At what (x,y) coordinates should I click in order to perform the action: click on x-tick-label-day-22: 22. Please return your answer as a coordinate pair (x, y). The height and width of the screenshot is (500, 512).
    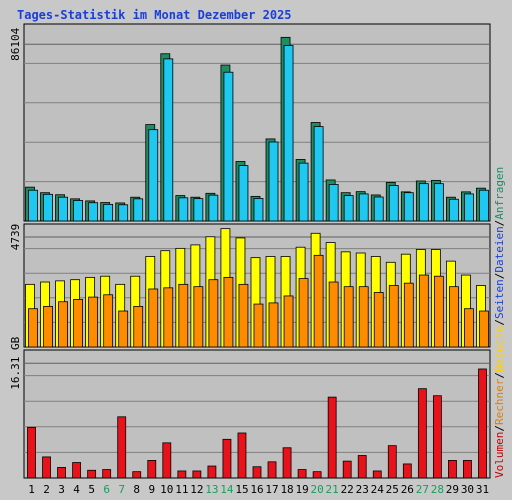
    Looking at the image, I should click on (347, 489).